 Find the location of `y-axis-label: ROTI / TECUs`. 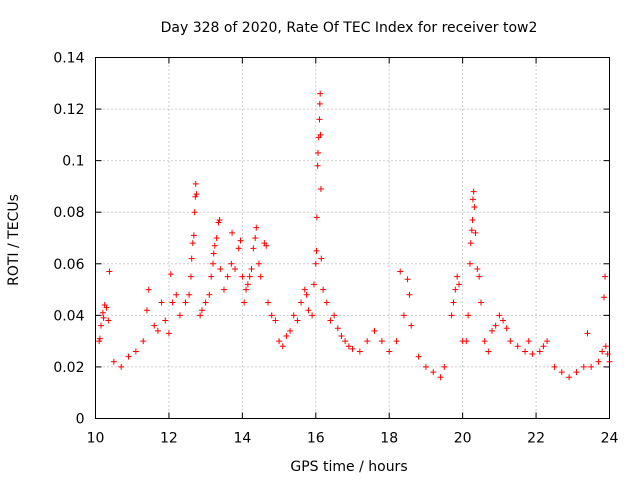

y-axis-label: ROTI / TECUs is located at coordinates (14, 240).